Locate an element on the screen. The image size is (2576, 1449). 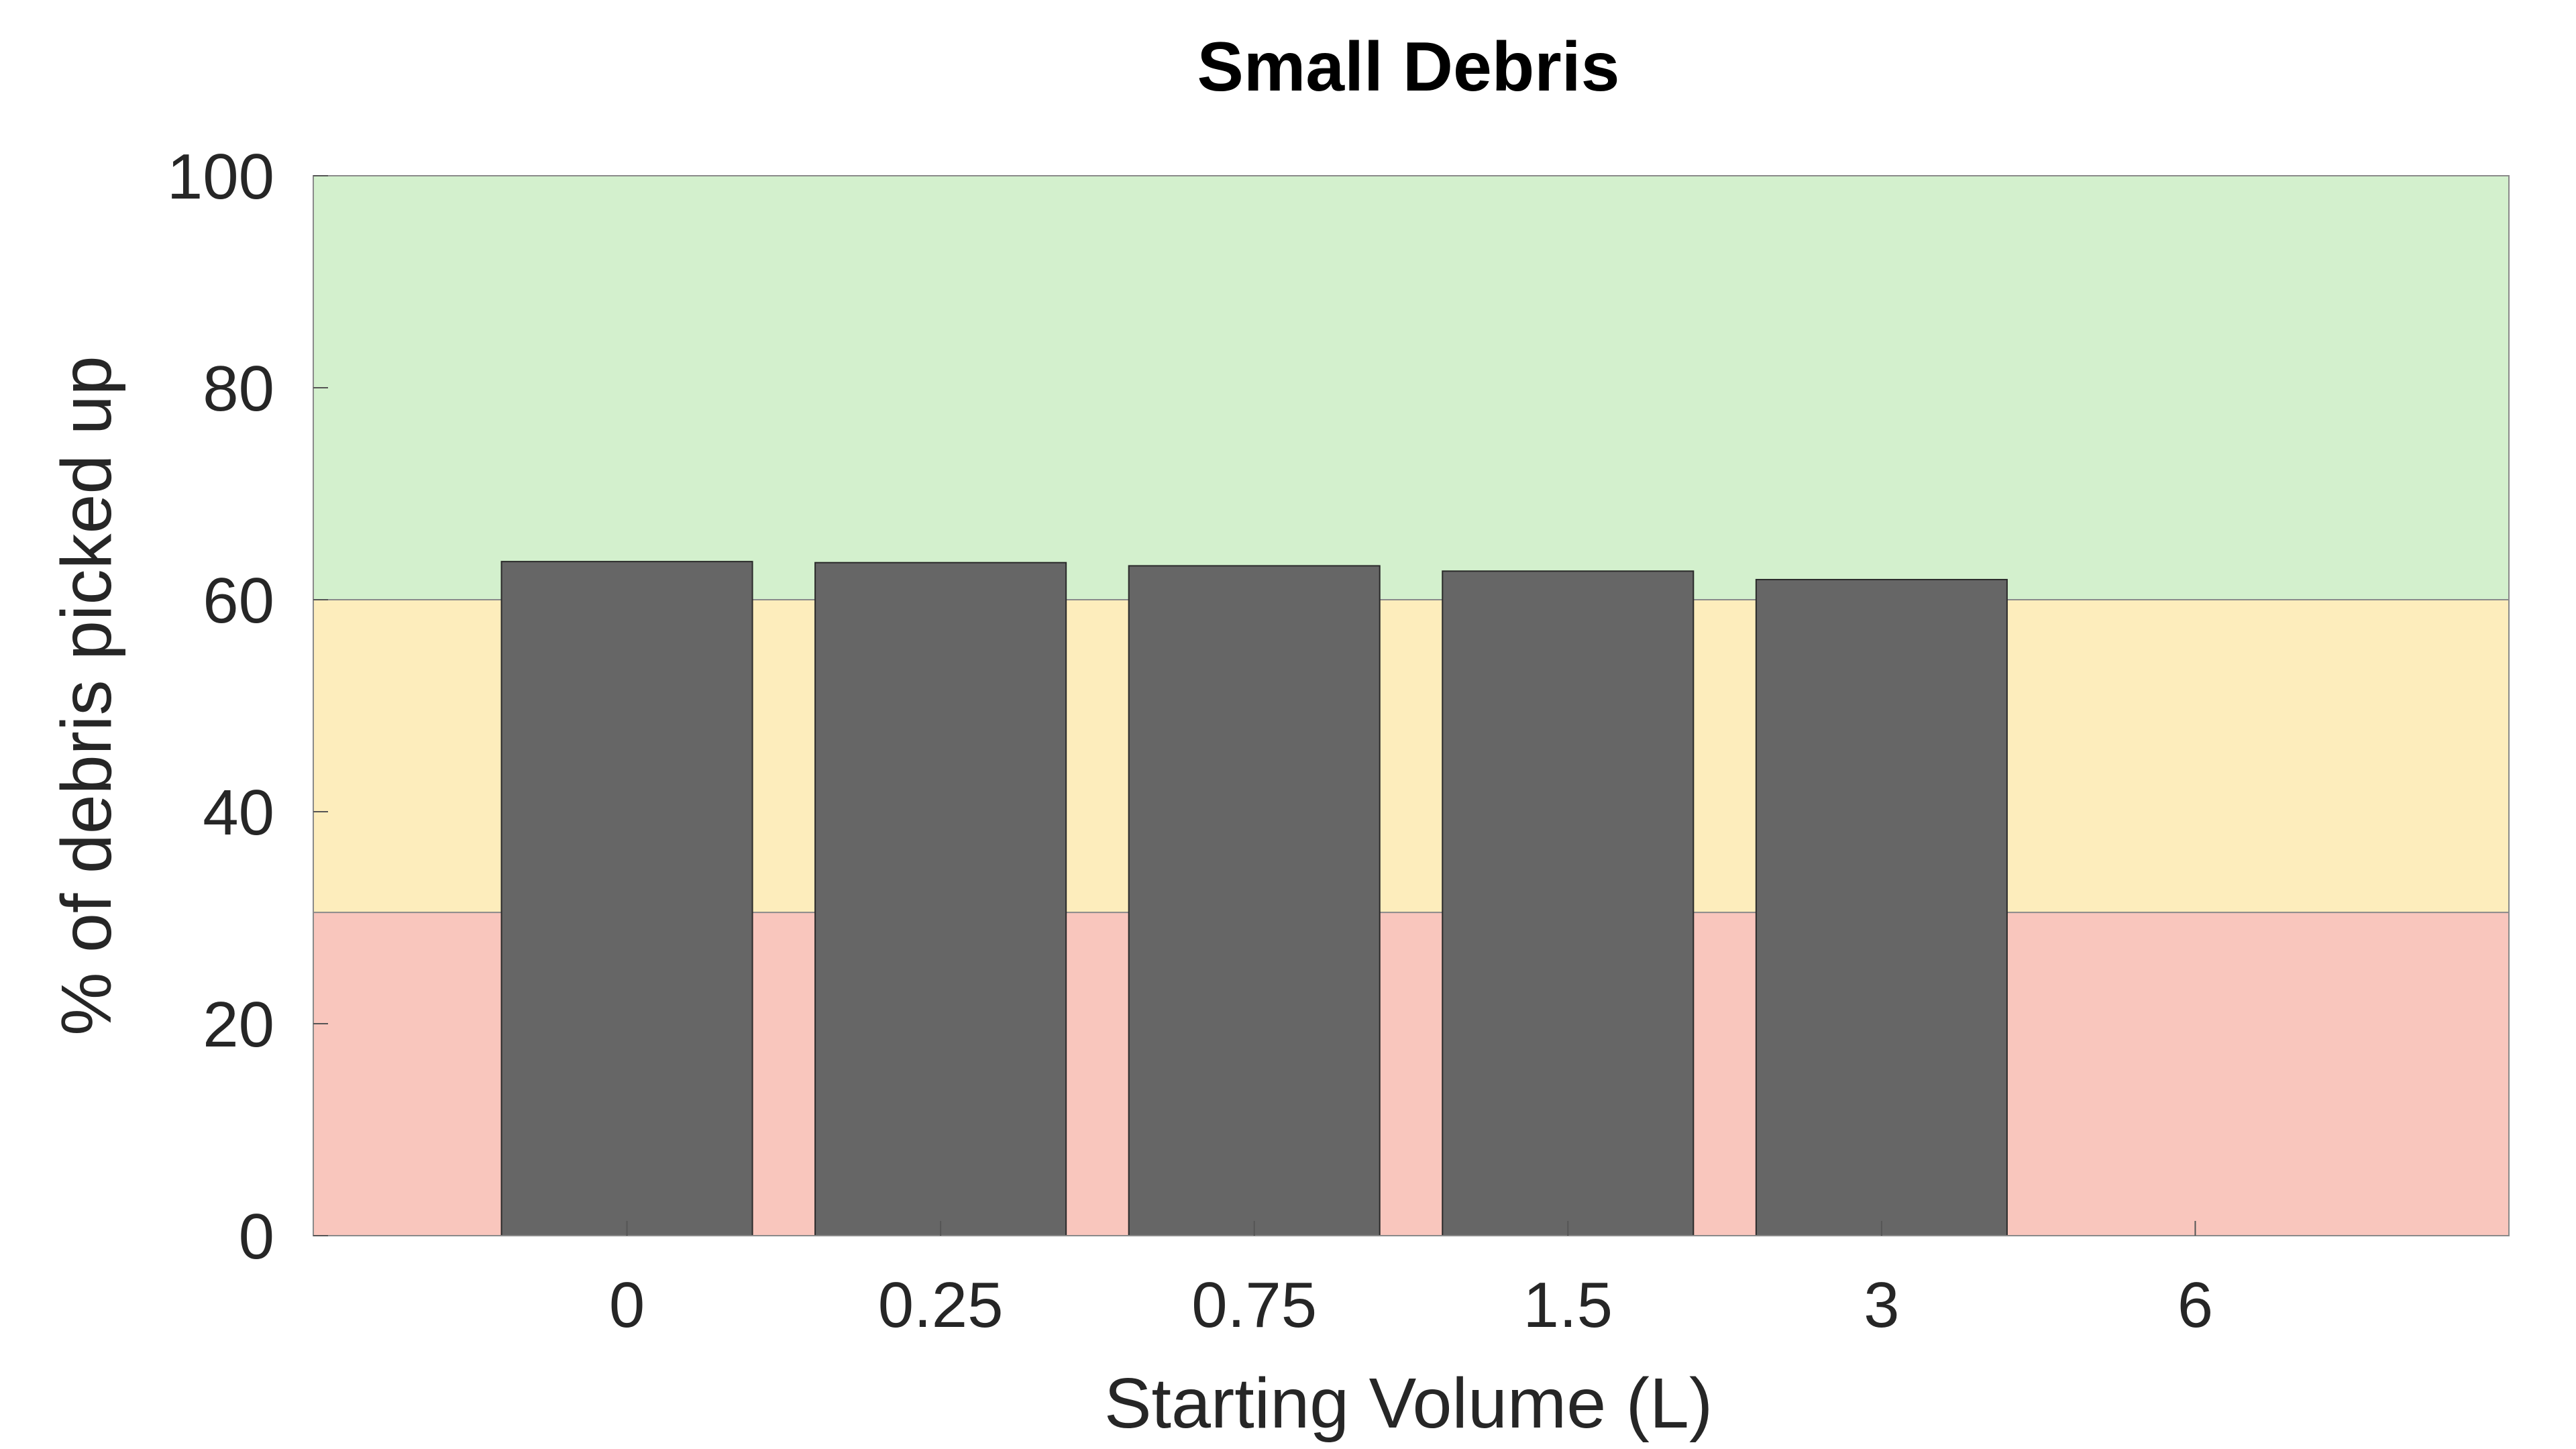
x-tick-label: 6 is located at coordinates (2195, 1305).